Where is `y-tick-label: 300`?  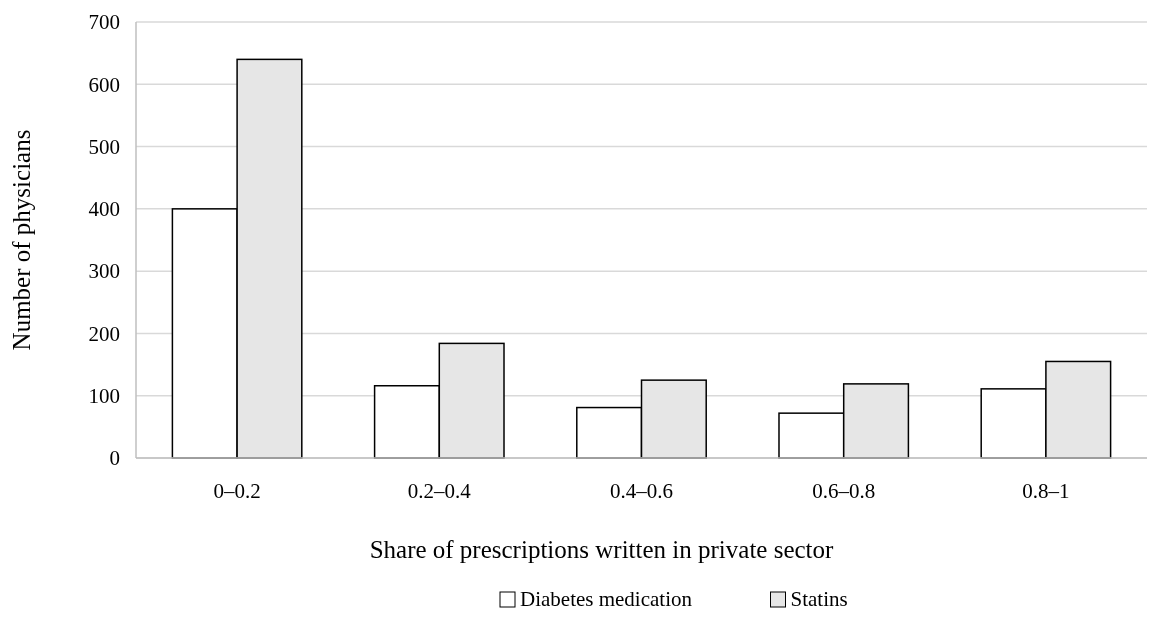
y-tick-label: 300 is located at coordinates (104, 271).